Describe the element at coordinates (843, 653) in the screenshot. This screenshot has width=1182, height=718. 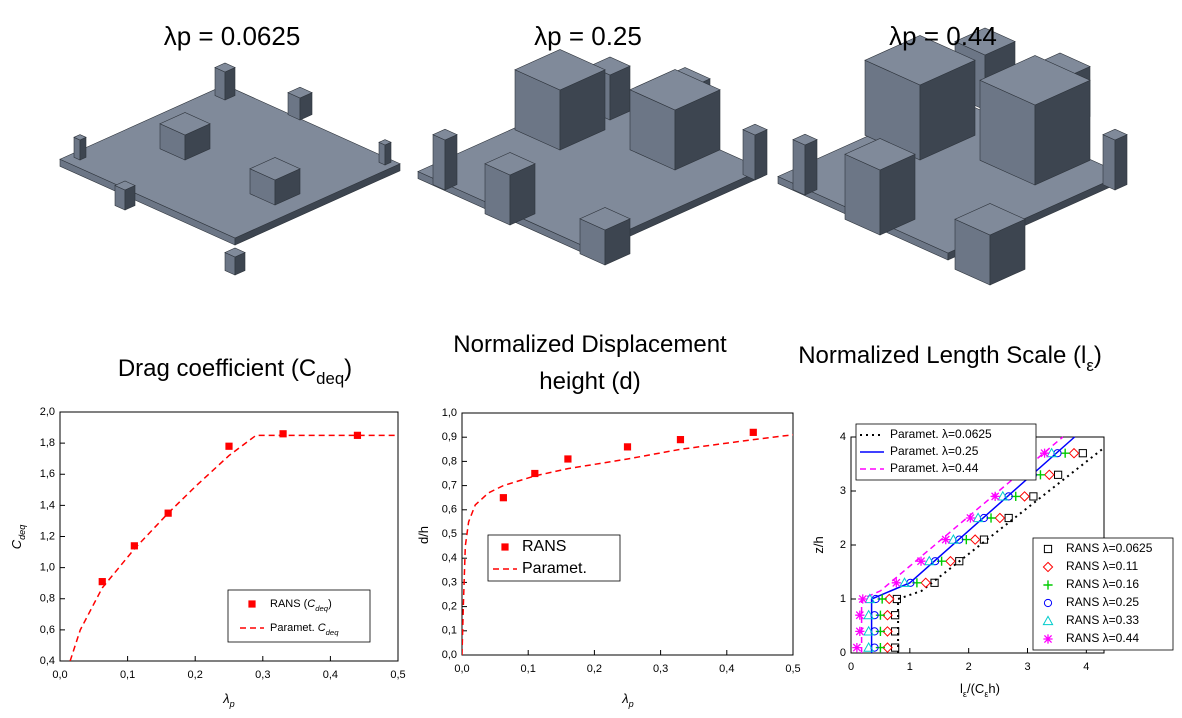
I see `y-tick-label: 0` at that location.